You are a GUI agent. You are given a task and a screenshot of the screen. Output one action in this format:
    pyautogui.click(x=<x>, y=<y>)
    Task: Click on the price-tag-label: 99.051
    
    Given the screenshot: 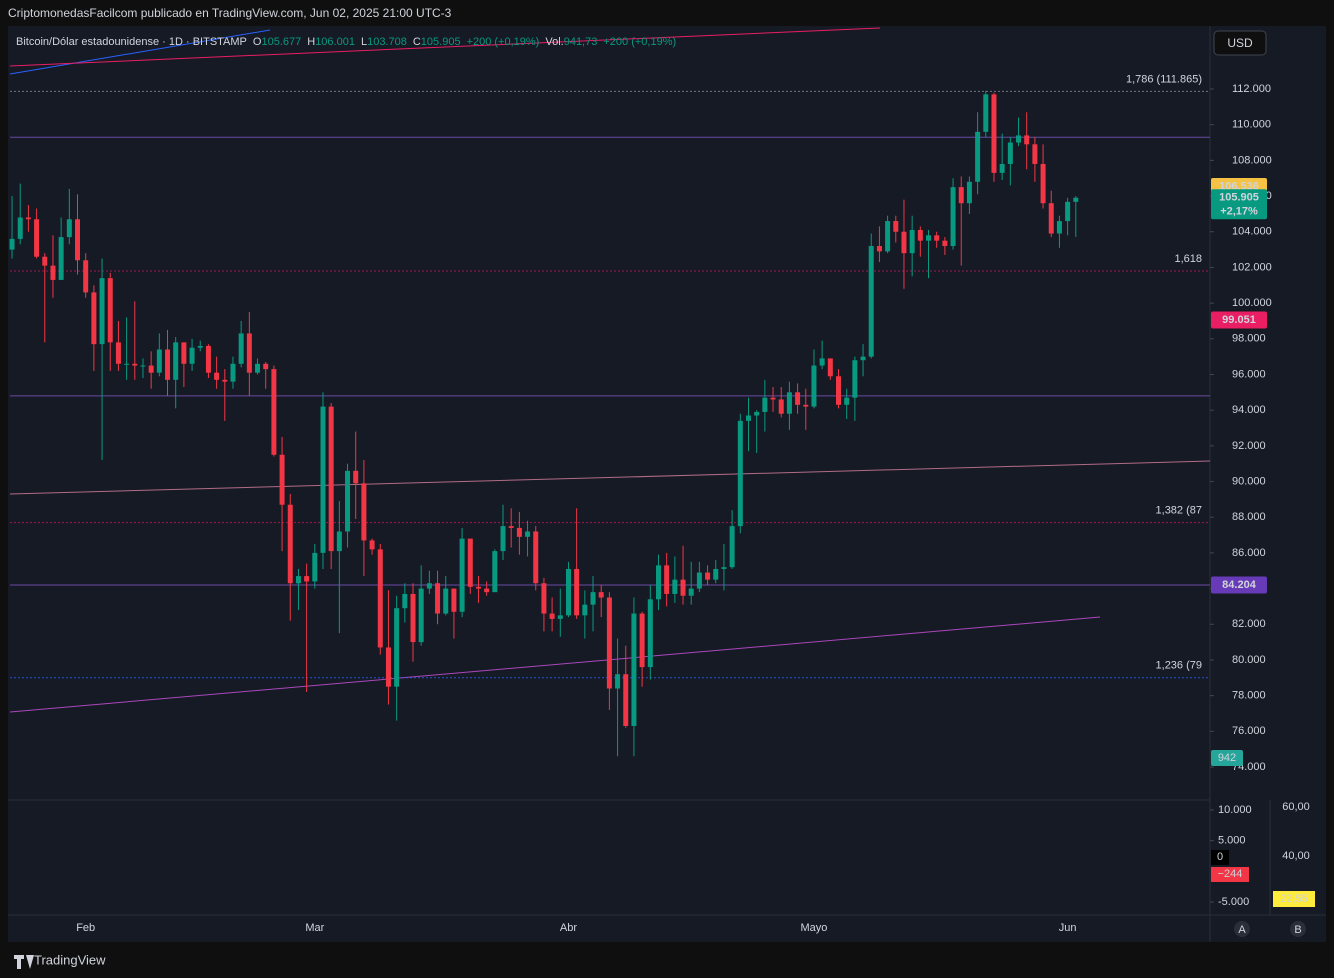 What is the action you would take?
    pyautogui.click(x=1239, y=320)
    